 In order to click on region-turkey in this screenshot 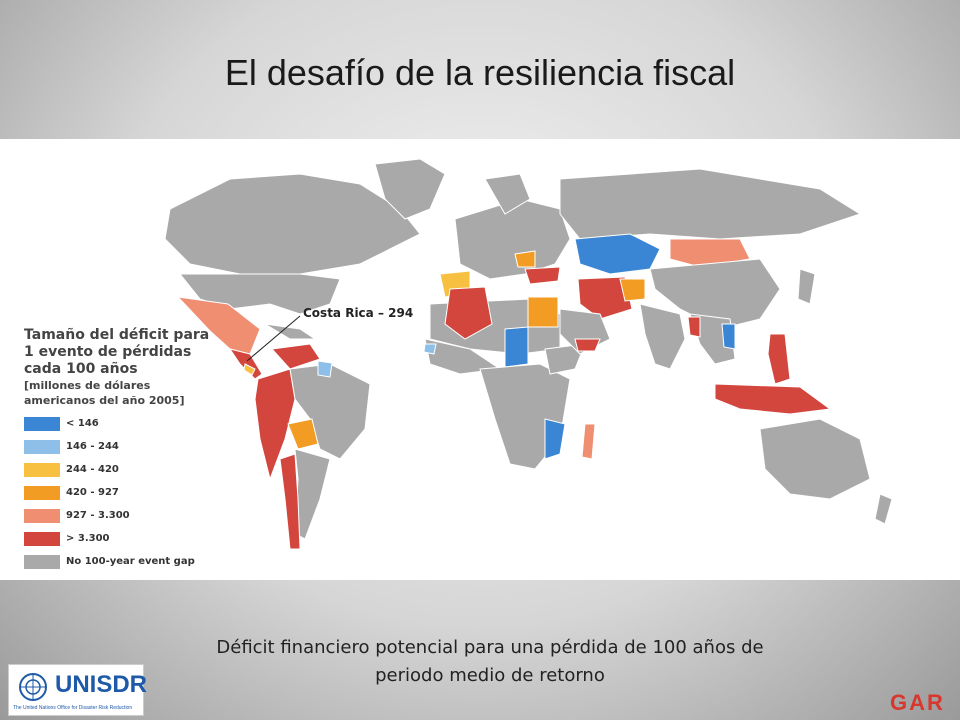, I will do `click(542, 275)`.